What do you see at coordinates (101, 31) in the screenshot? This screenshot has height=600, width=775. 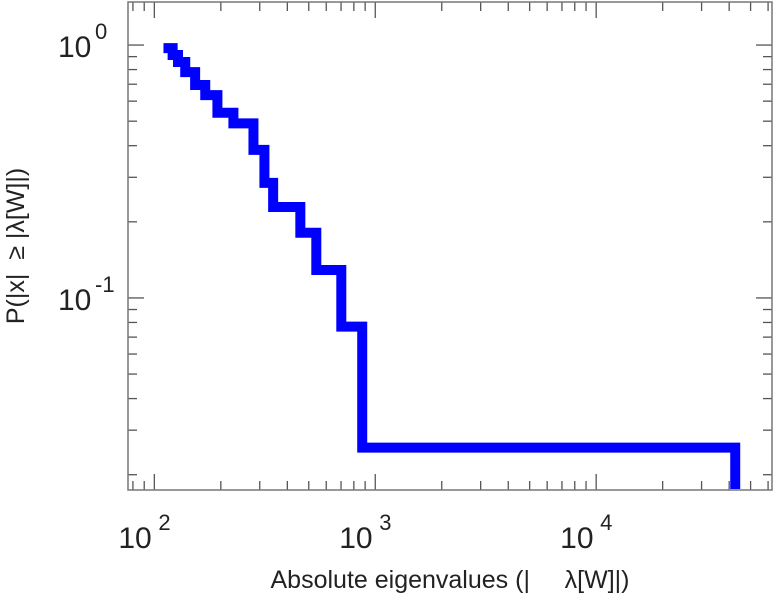 I see `y-tick-label-exponent: 0` at bounding box center [101, 31].